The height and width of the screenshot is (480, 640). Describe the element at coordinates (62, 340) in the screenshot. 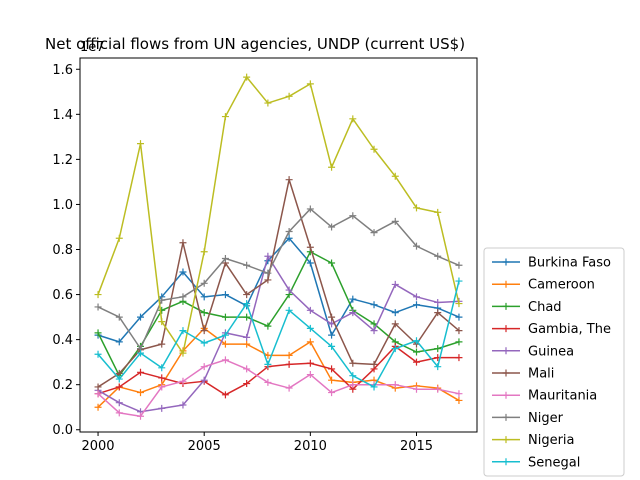

I see `y-tick-label: 0.4` at that location.